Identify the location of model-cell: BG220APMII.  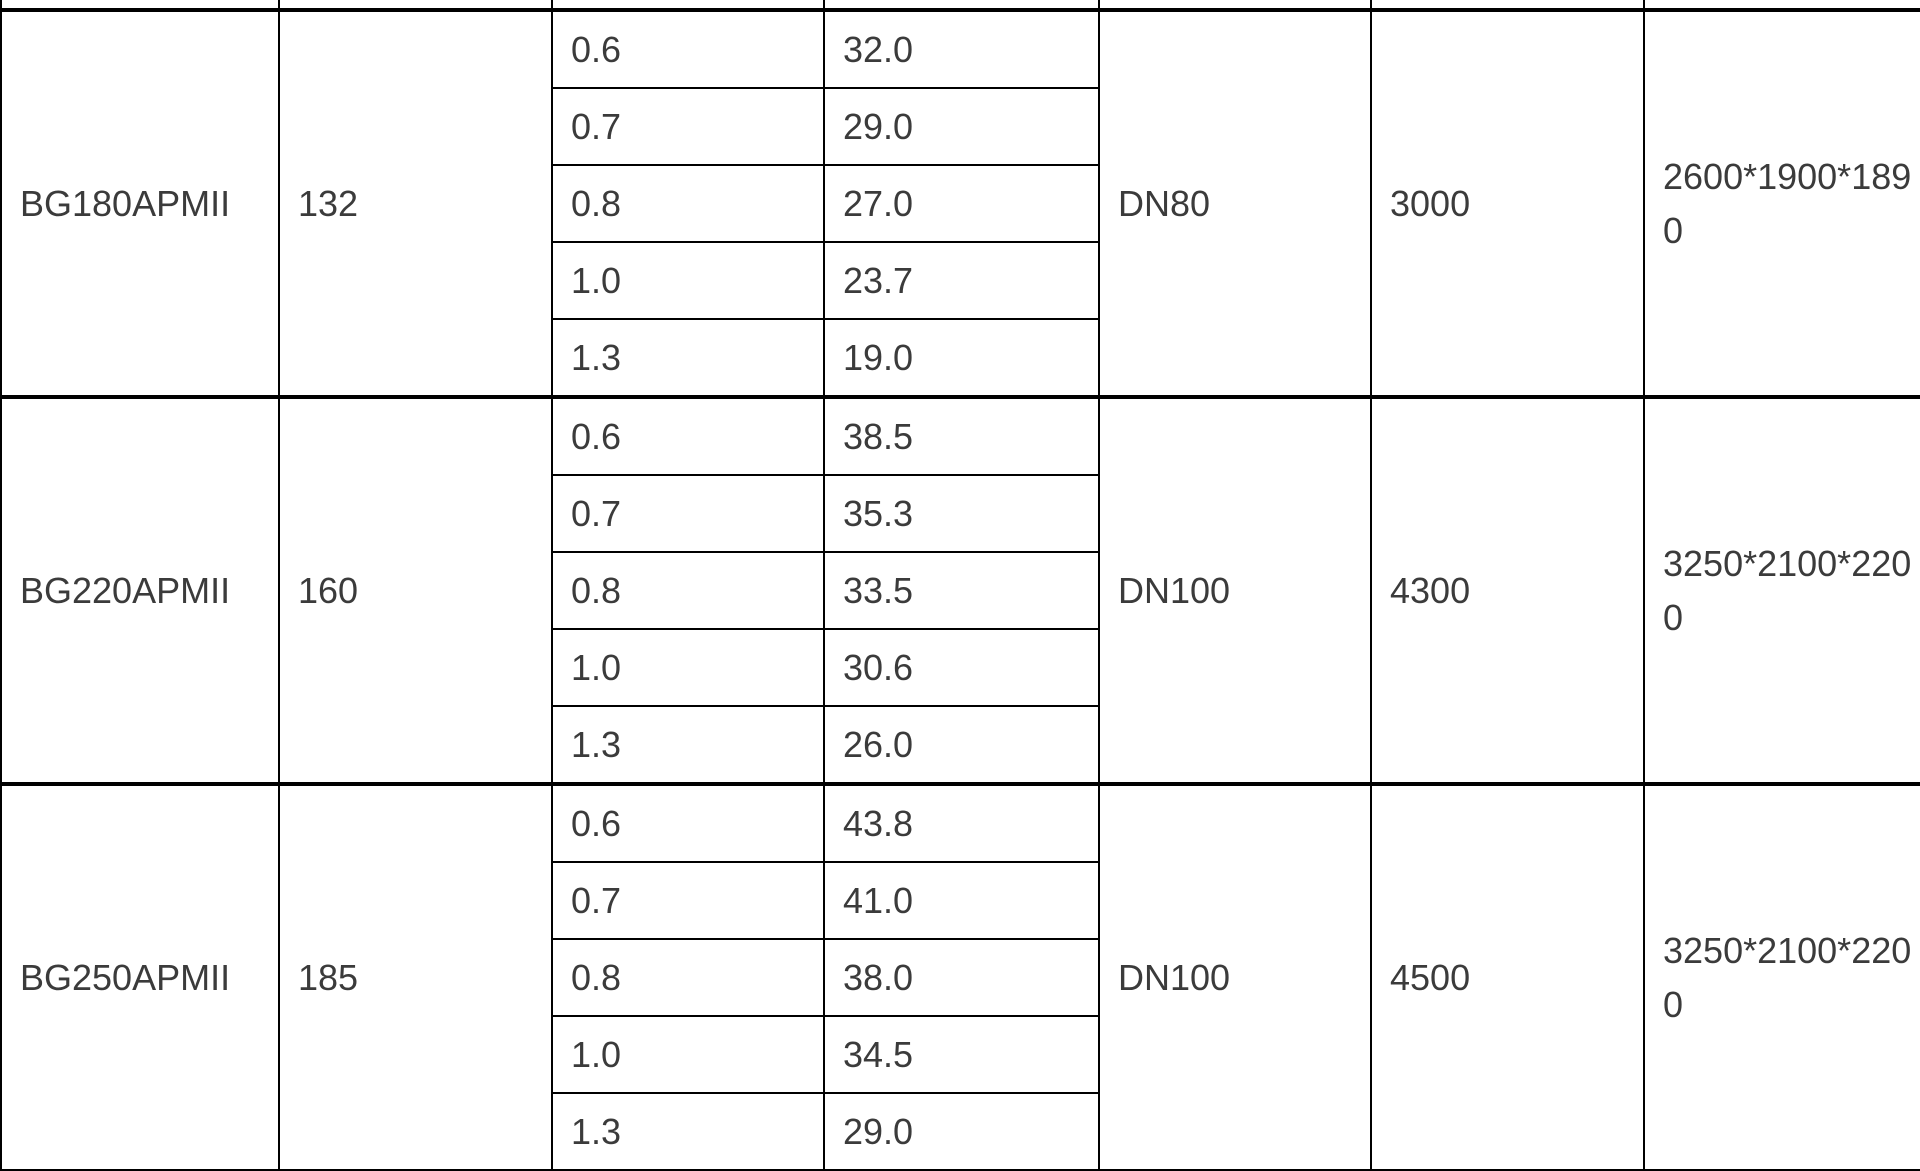
(140, 590).